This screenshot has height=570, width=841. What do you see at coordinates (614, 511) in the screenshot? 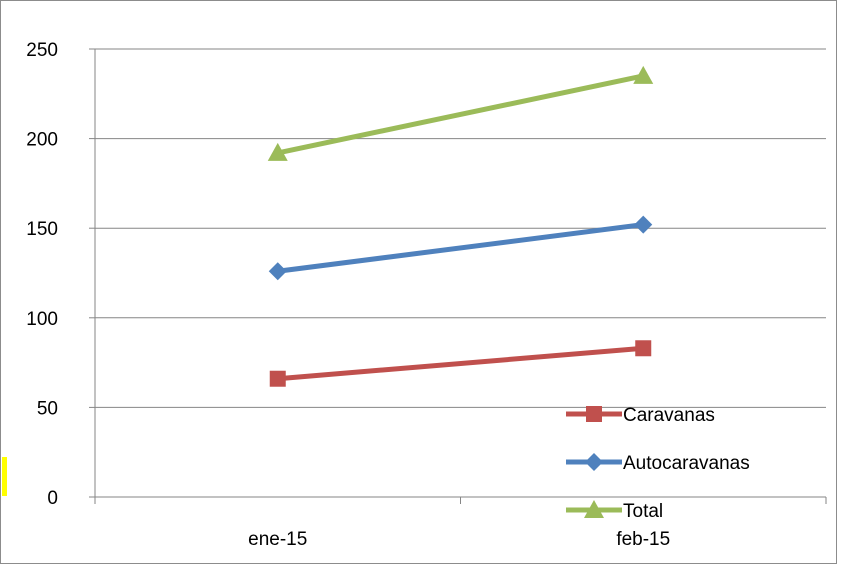
I see `legend-entry: Total` at bounding box center [614, 511].